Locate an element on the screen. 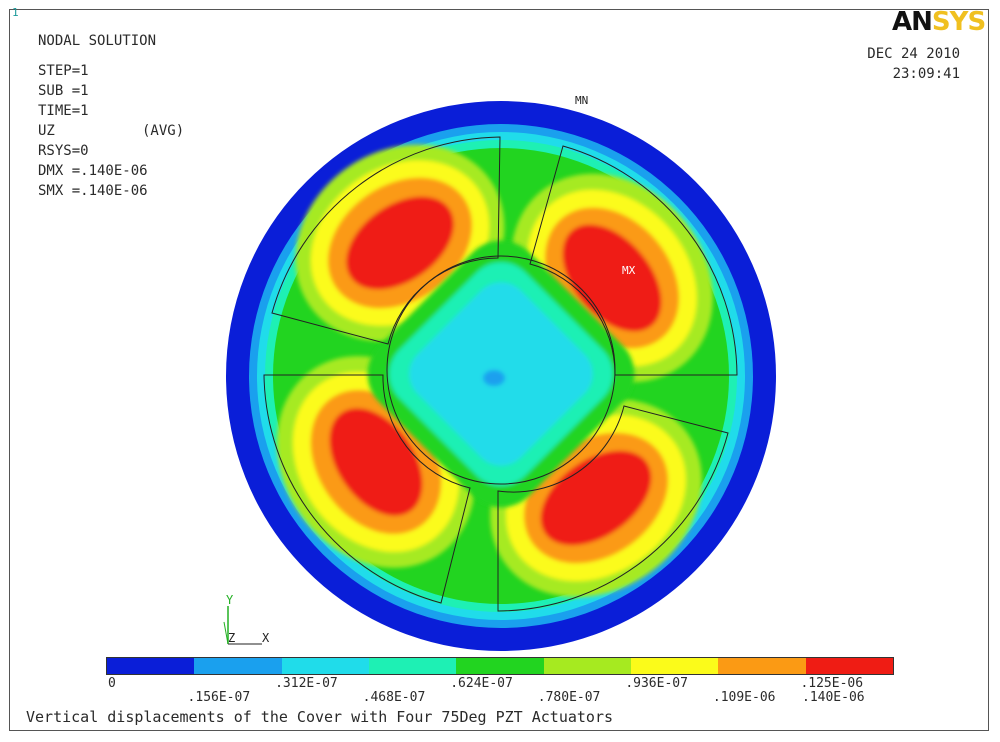 This screenshot has height=742, width=1000. date-label: DEC 24 2010 is located at coordinates (913, 54).